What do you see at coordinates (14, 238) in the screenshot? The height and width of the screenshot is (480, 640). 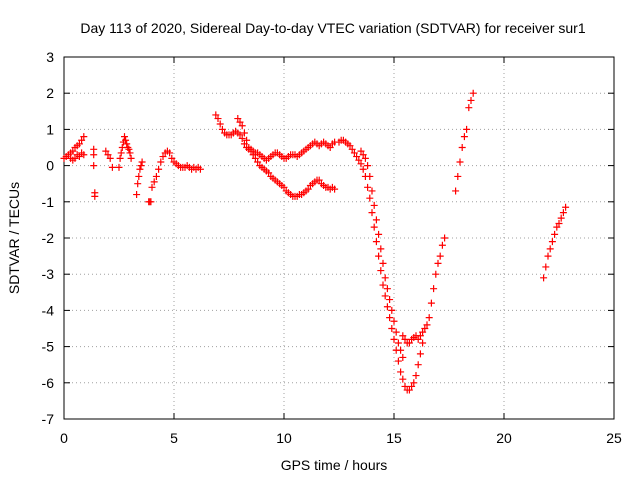 I see `y-axis-label: SDTVAR / TECUs` at bounding box center [14, 238].